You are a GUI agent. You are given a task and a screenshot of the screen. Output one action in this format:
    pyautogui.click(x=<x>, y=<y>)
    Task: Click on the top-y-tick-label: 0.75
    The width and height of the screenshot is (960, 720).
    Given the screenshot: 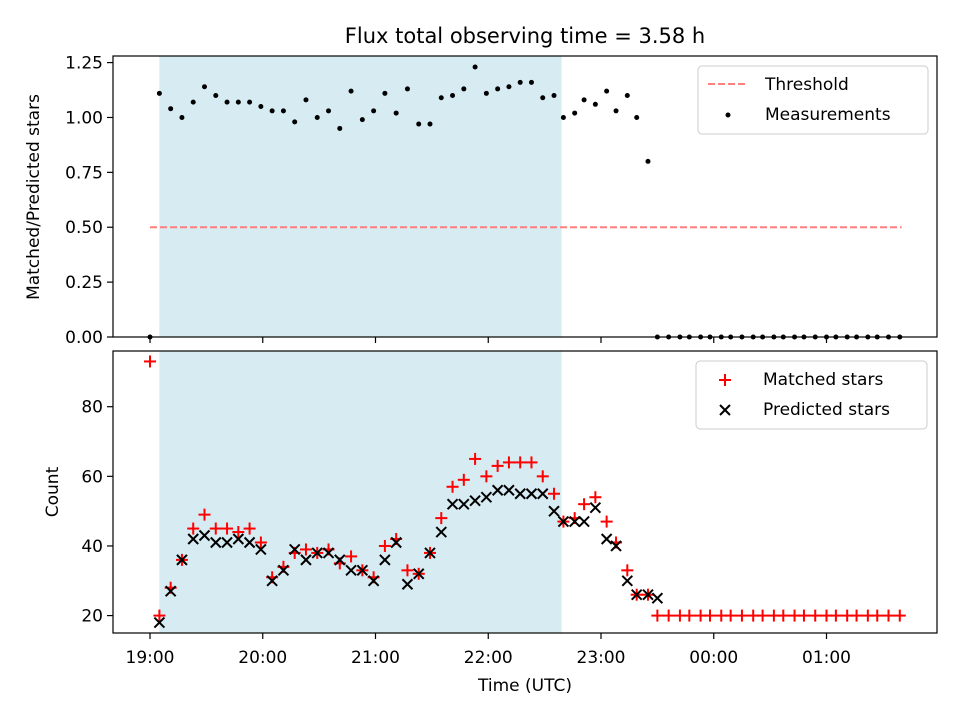 What is the action you would take?
    pyautogui.click(x=84, y=173)
    